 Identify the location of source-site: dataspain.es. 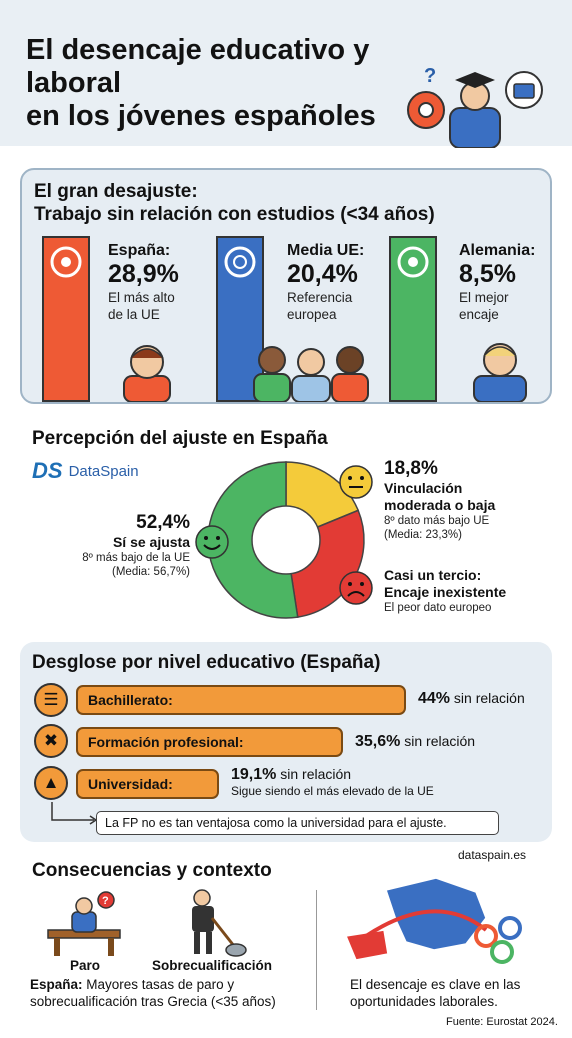
(492, 855).